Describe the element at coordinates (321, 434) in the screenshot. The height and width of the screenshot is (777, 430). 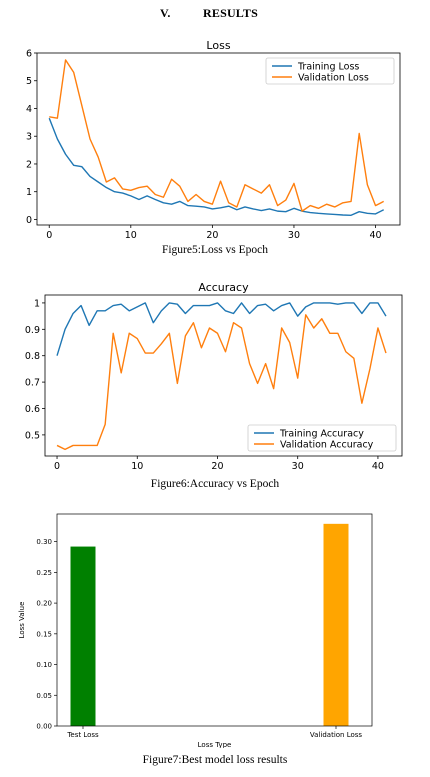
I see `legend-label: Training Accuracy` at that location.